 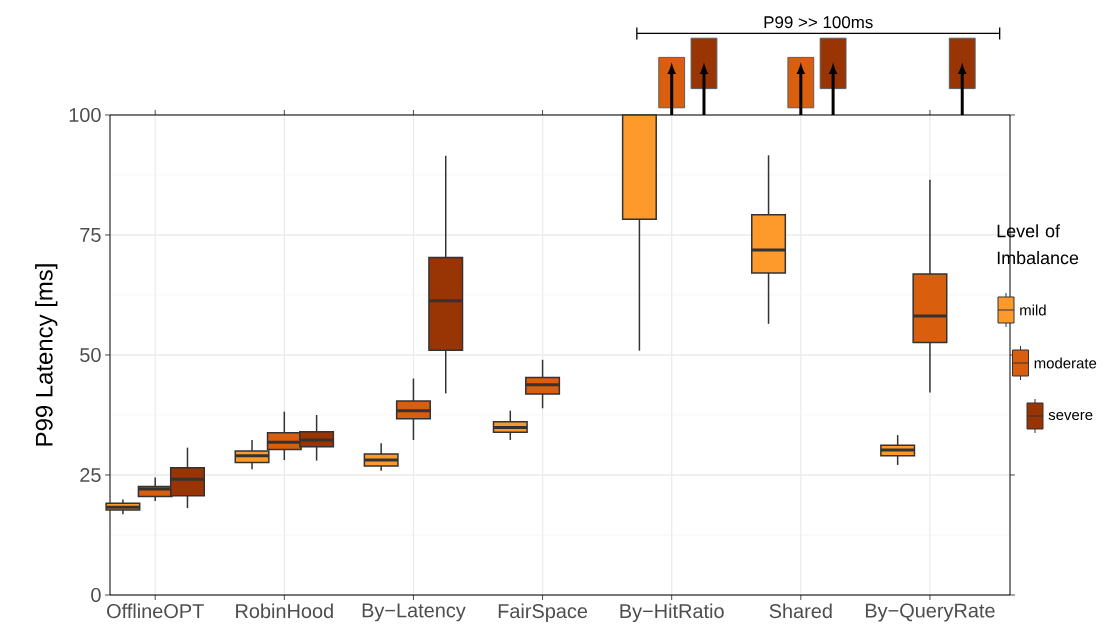 I want to click on y-axis-title: P99 Latency [ms], so click(x=46, y=355).